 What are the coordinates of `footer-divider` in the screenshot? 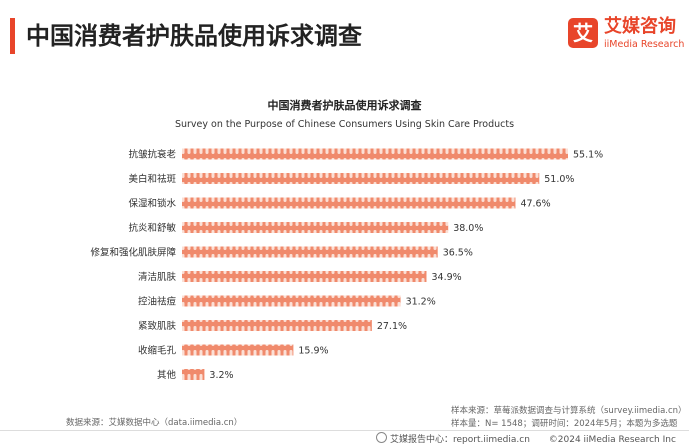 It's located at (344, 430).